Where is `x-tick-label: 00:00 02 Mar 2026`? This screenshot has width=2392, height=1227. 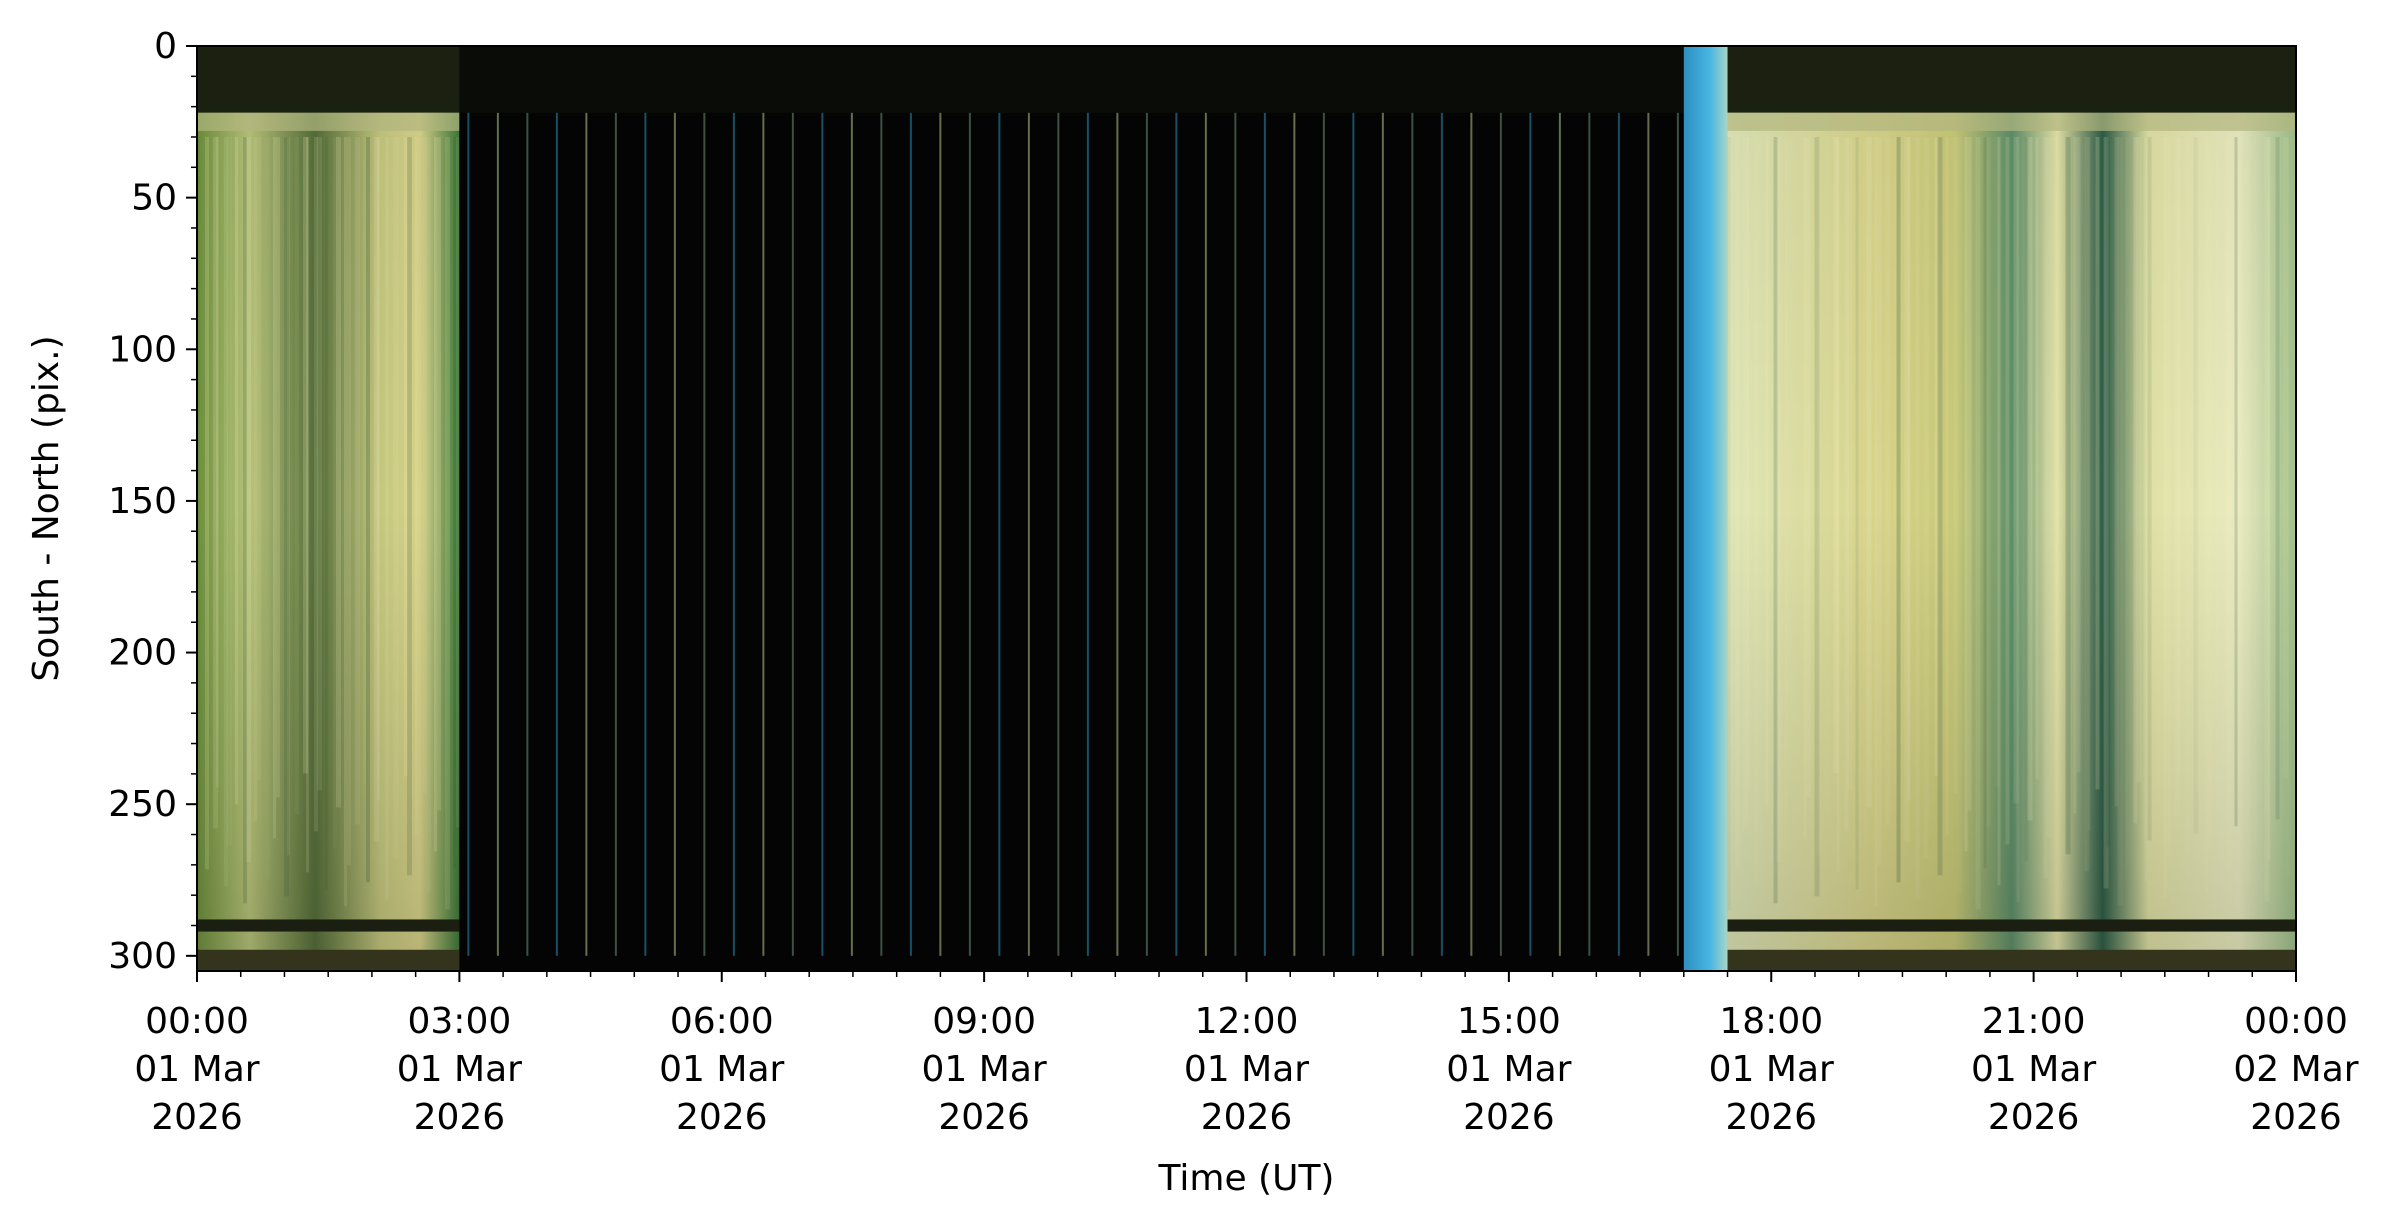 x-tick-label: 00:00 02 Mar 2026 is located at coordinates (2295, 1069).